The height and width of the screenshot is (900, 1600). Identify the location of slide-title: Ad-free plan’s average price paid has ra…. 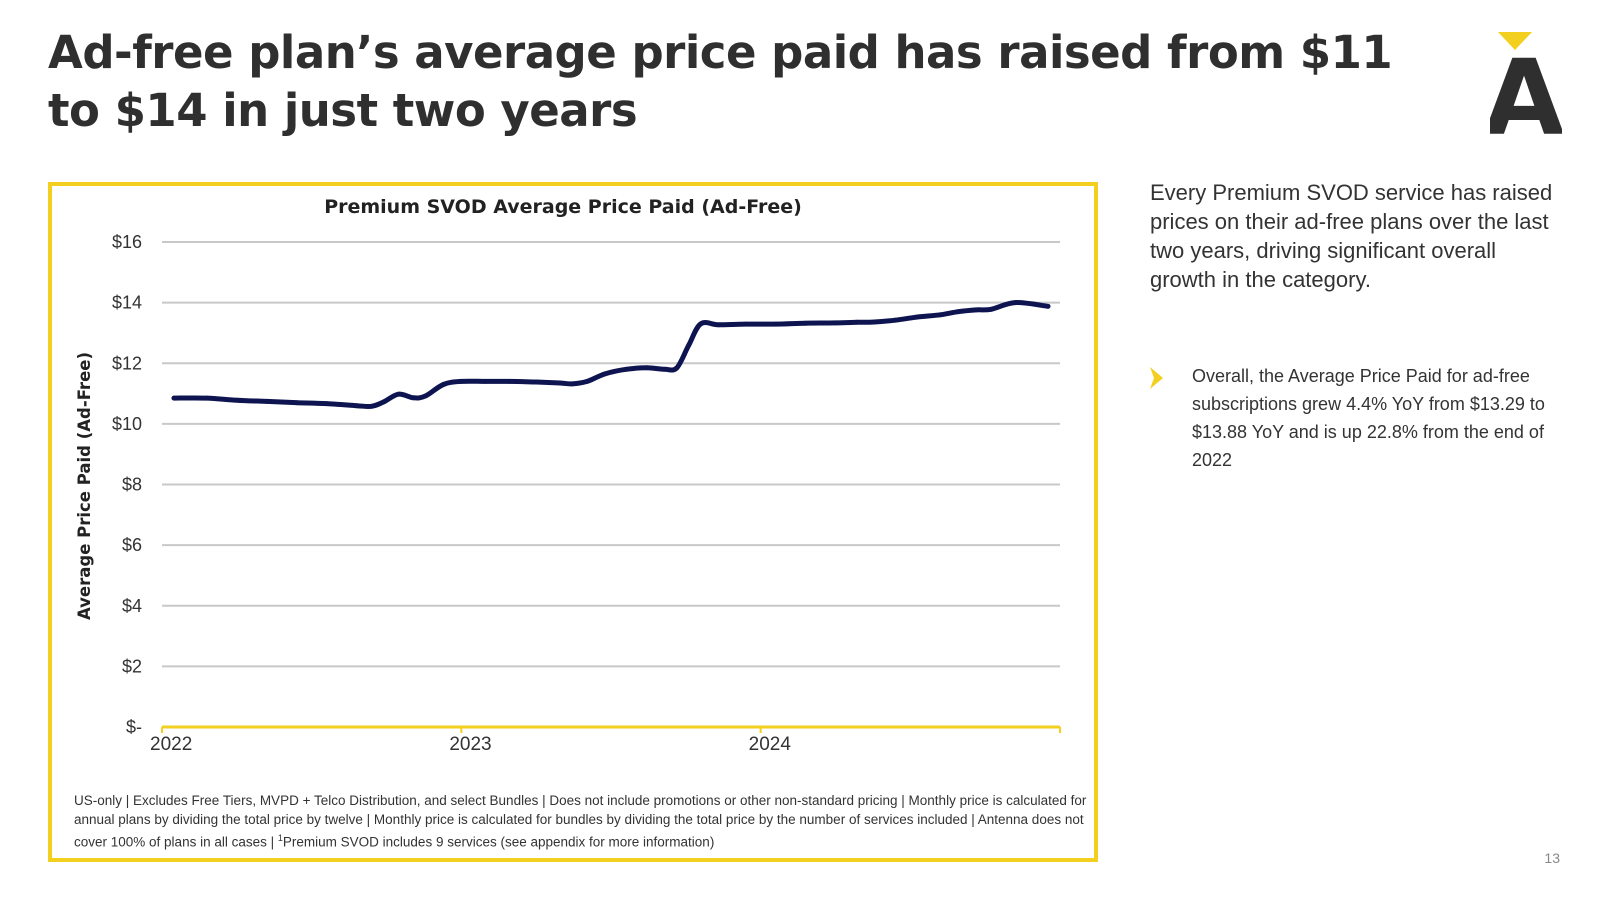
(720, 81).